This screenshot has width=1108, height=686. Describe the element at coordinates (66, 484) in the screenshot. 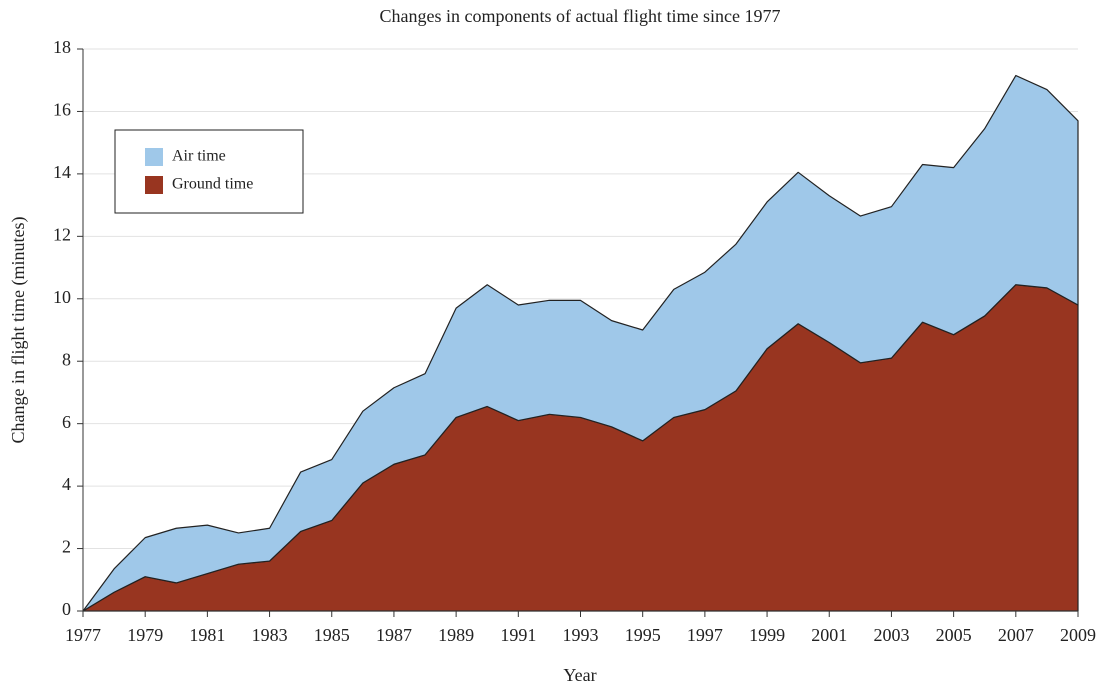

I see `y-tick-label: 4` at that location.